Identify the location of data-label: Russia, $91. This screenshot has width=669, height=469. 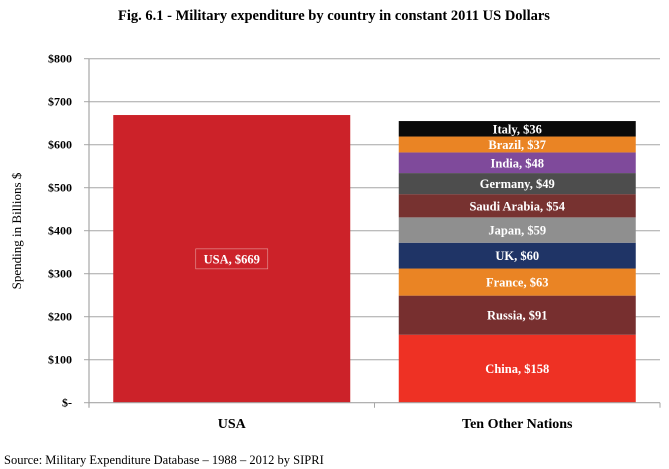
(517, 316).